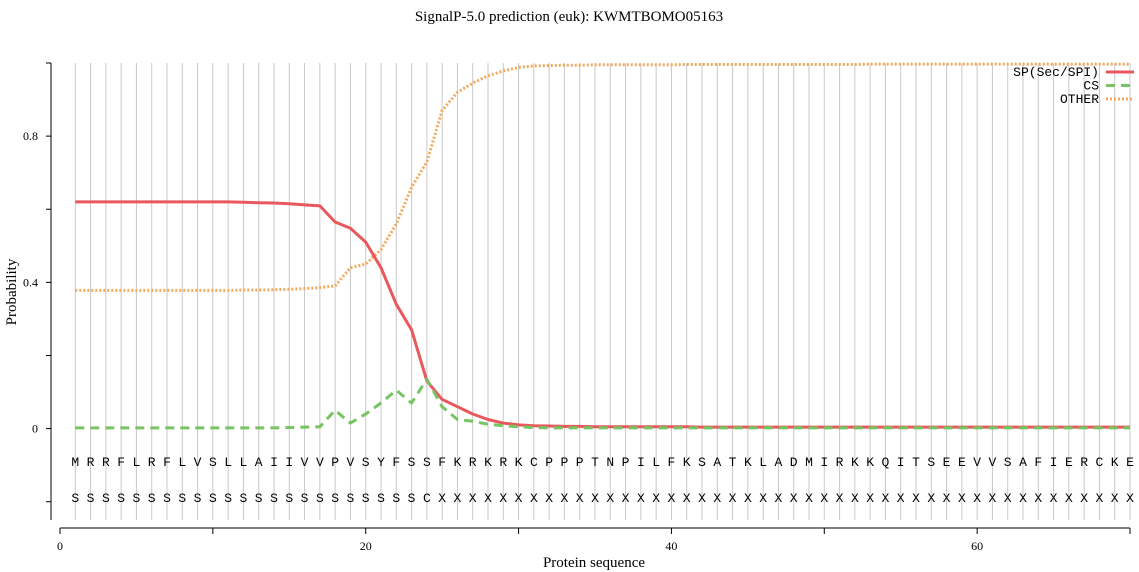  What do you see at coordinates (366, 546) in the screenshot?
I see `x-tick-label: 20` at bounding box center [366, 546].